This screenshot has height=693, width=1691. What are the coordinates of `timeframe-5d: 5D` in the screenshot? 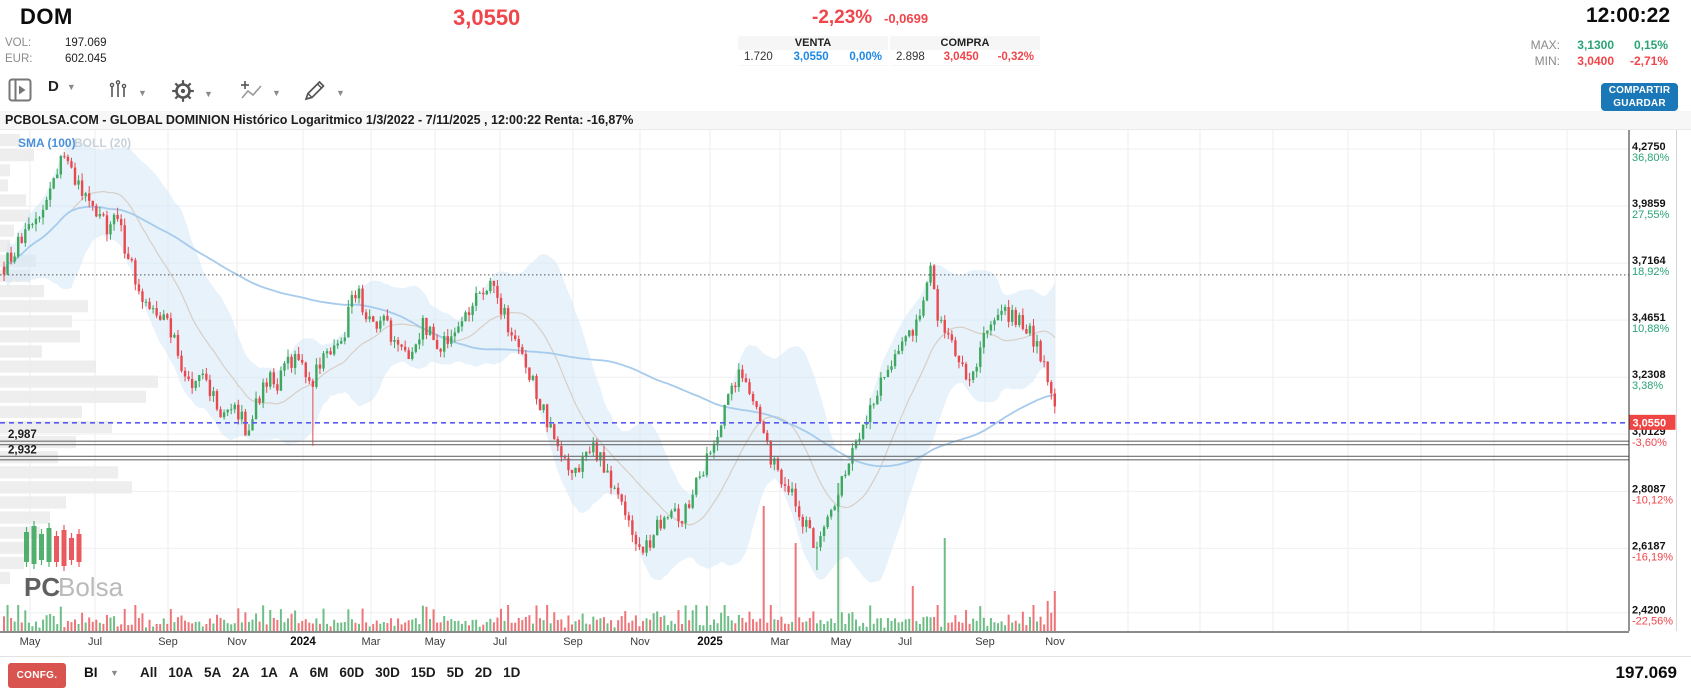 It's located at (455, 672).